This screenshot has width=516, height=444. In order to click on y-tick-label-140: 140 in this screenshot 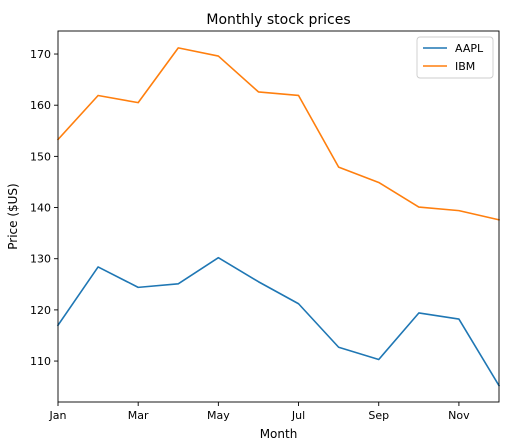, I will do `click(40, 208)`.